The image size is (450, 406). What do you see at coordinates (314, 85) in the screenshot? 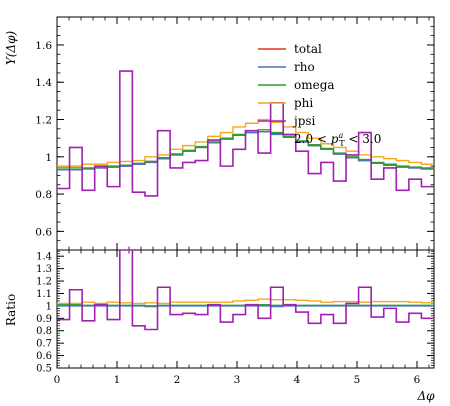
I see `legend-label-omega: omega` at bounding box center [314, 85].